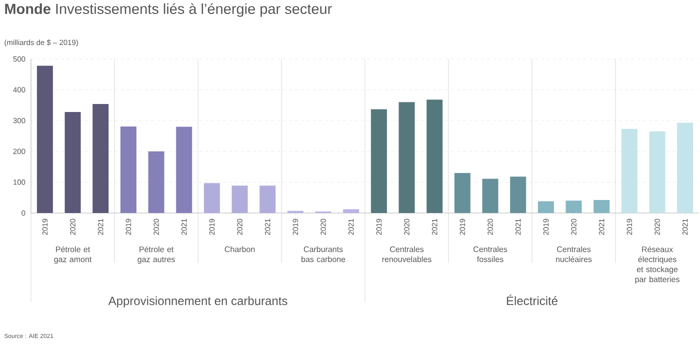 This screenshot has height=346, width=700. Describe the element at coordinates (239, 249) in the screenshot. I see `text: Charbon` at that location.